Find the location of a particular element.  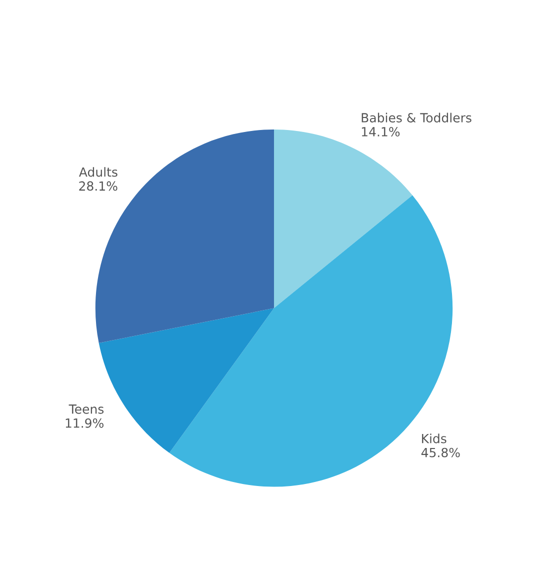

slice-label: Kids is located at coordinates (434, 439).